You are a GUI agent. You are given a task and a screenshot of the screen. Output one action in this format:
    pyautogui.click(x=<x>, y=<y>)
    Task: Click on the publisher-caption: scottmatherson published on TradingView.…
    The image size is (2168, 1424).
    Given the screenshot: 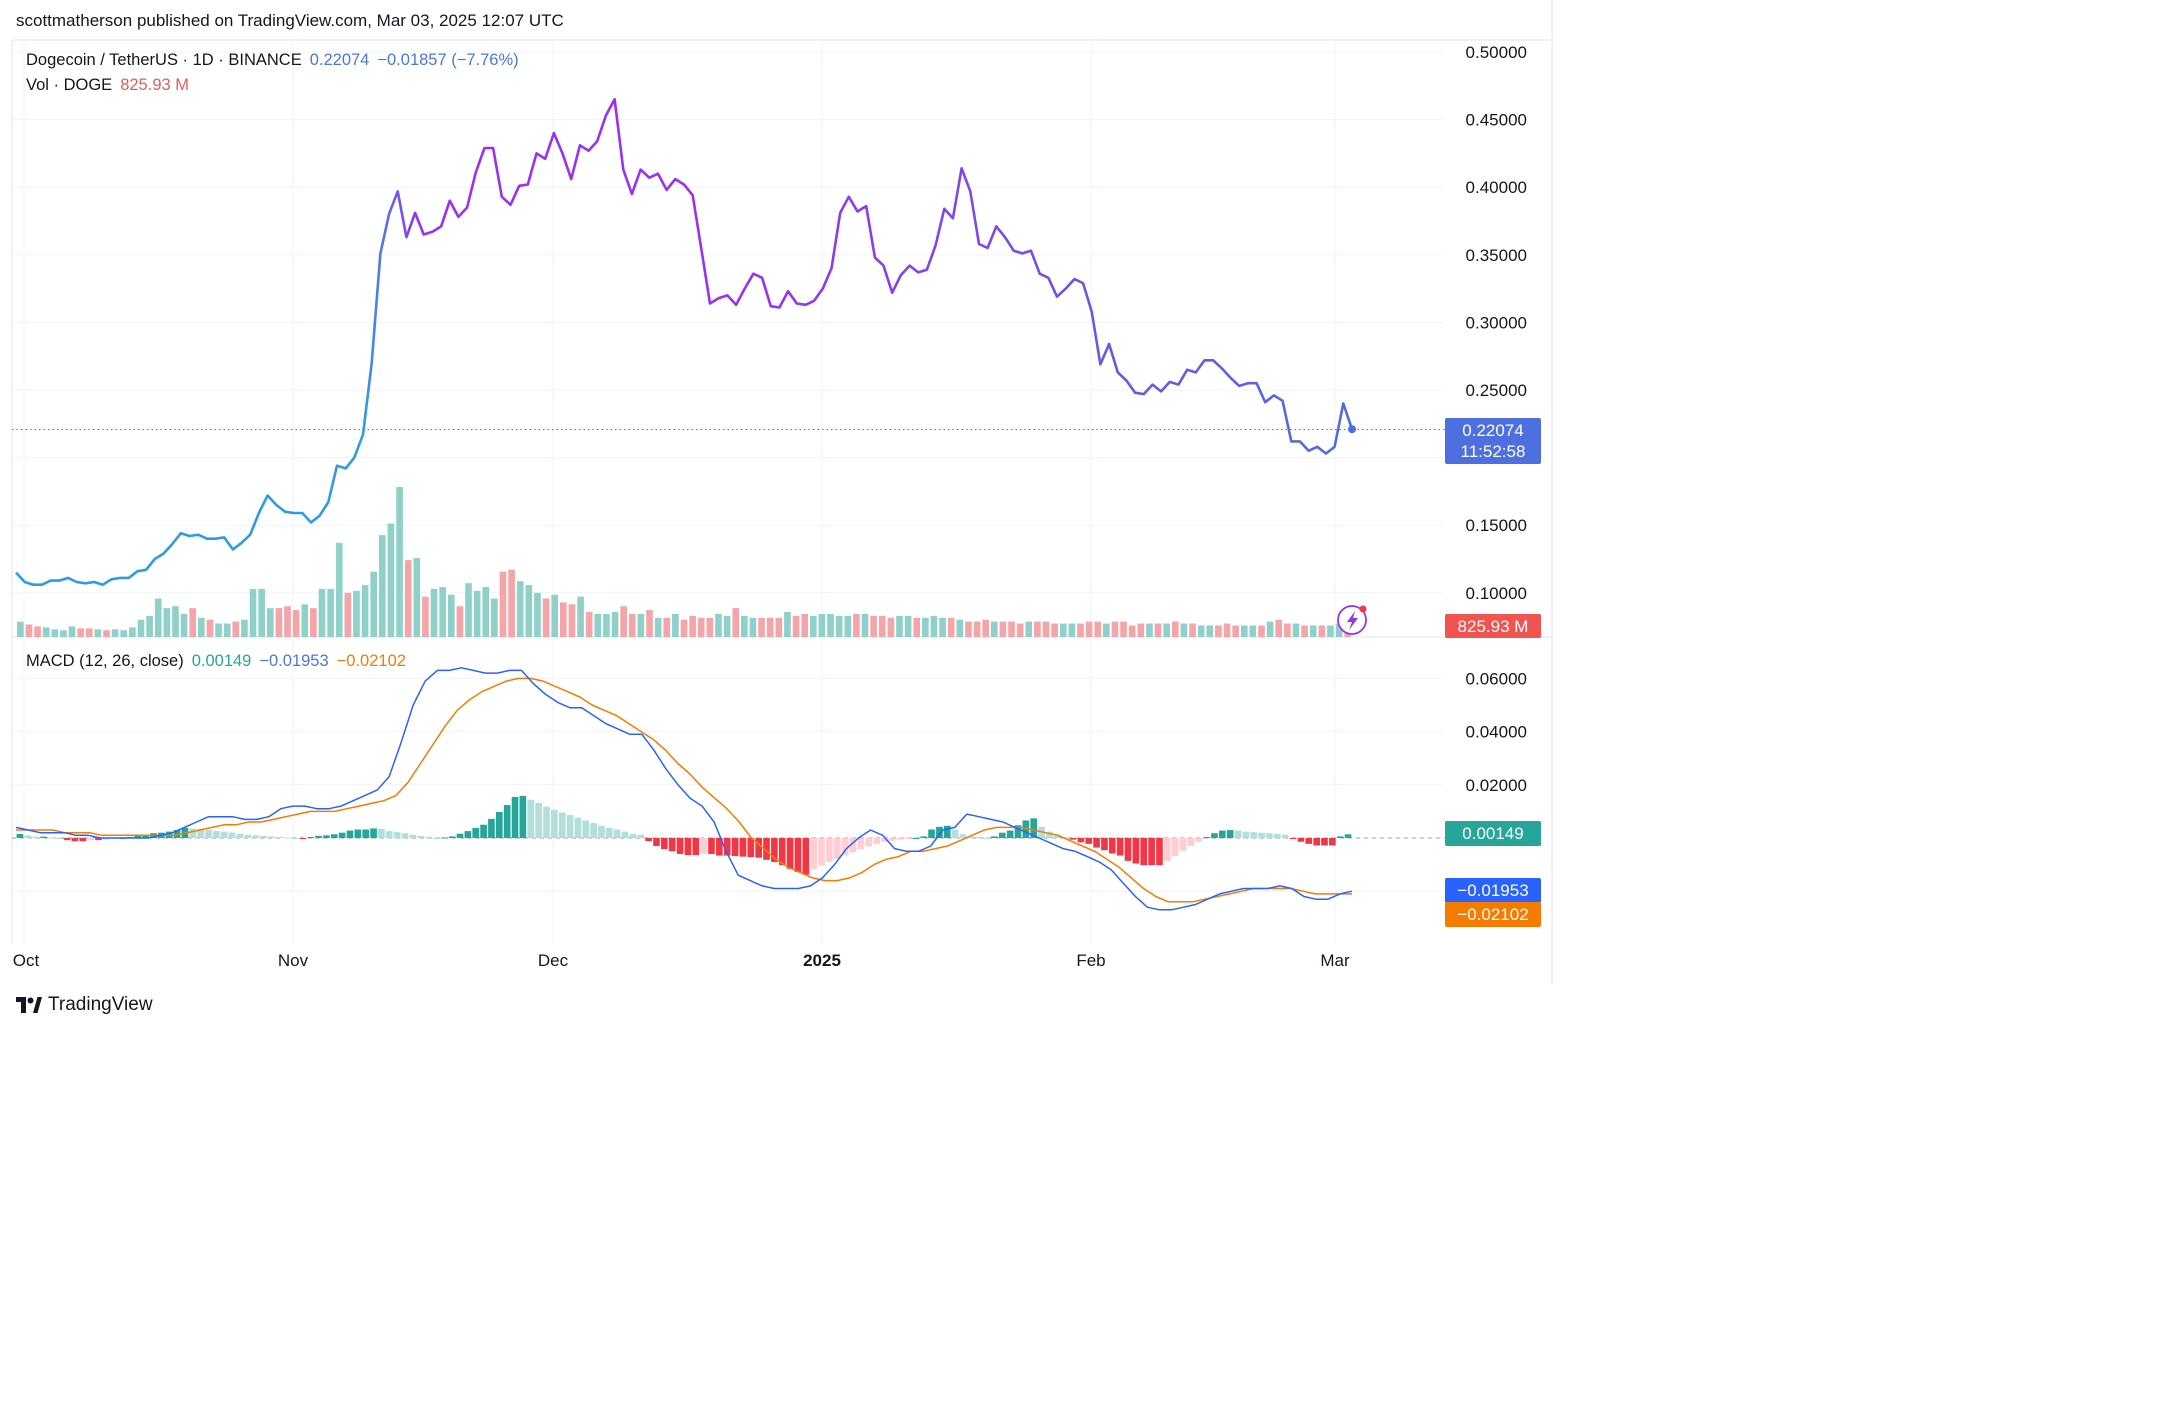 What is the action you would take?
    pyautogui.click(x=290, y=20)
    